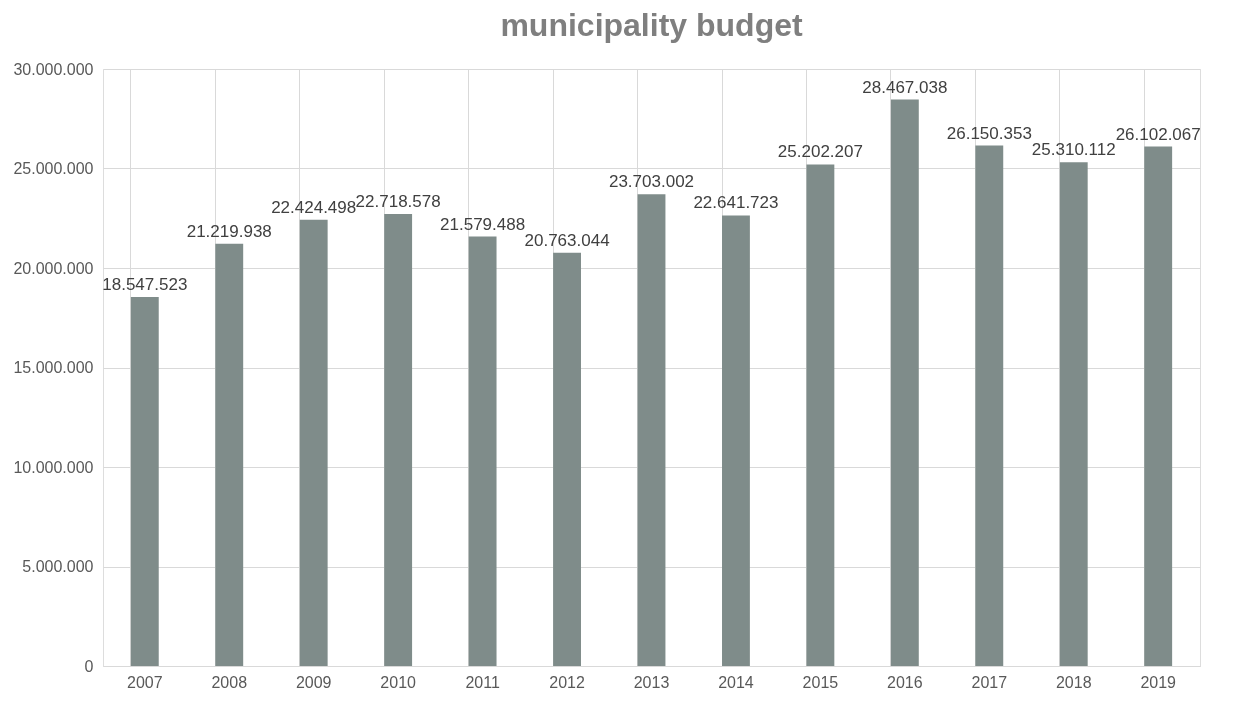 The height and width of the screenshot is (720, 1245). I want to click on x-tick-label: 2015, so click(820, 682).